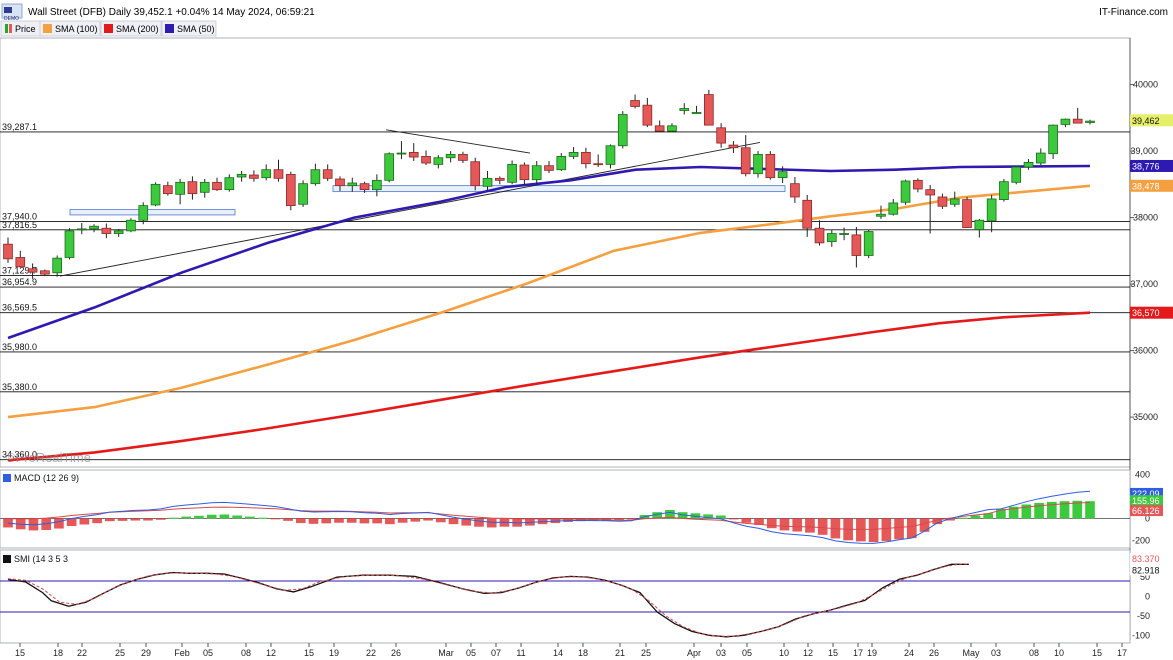 Image resolution: width=1173 pixels, height=660 pixels. What do you see at coordinates (996, 653) in the screenshot?
I see `x-tick-label: 03` at bounding box center [996, 653].